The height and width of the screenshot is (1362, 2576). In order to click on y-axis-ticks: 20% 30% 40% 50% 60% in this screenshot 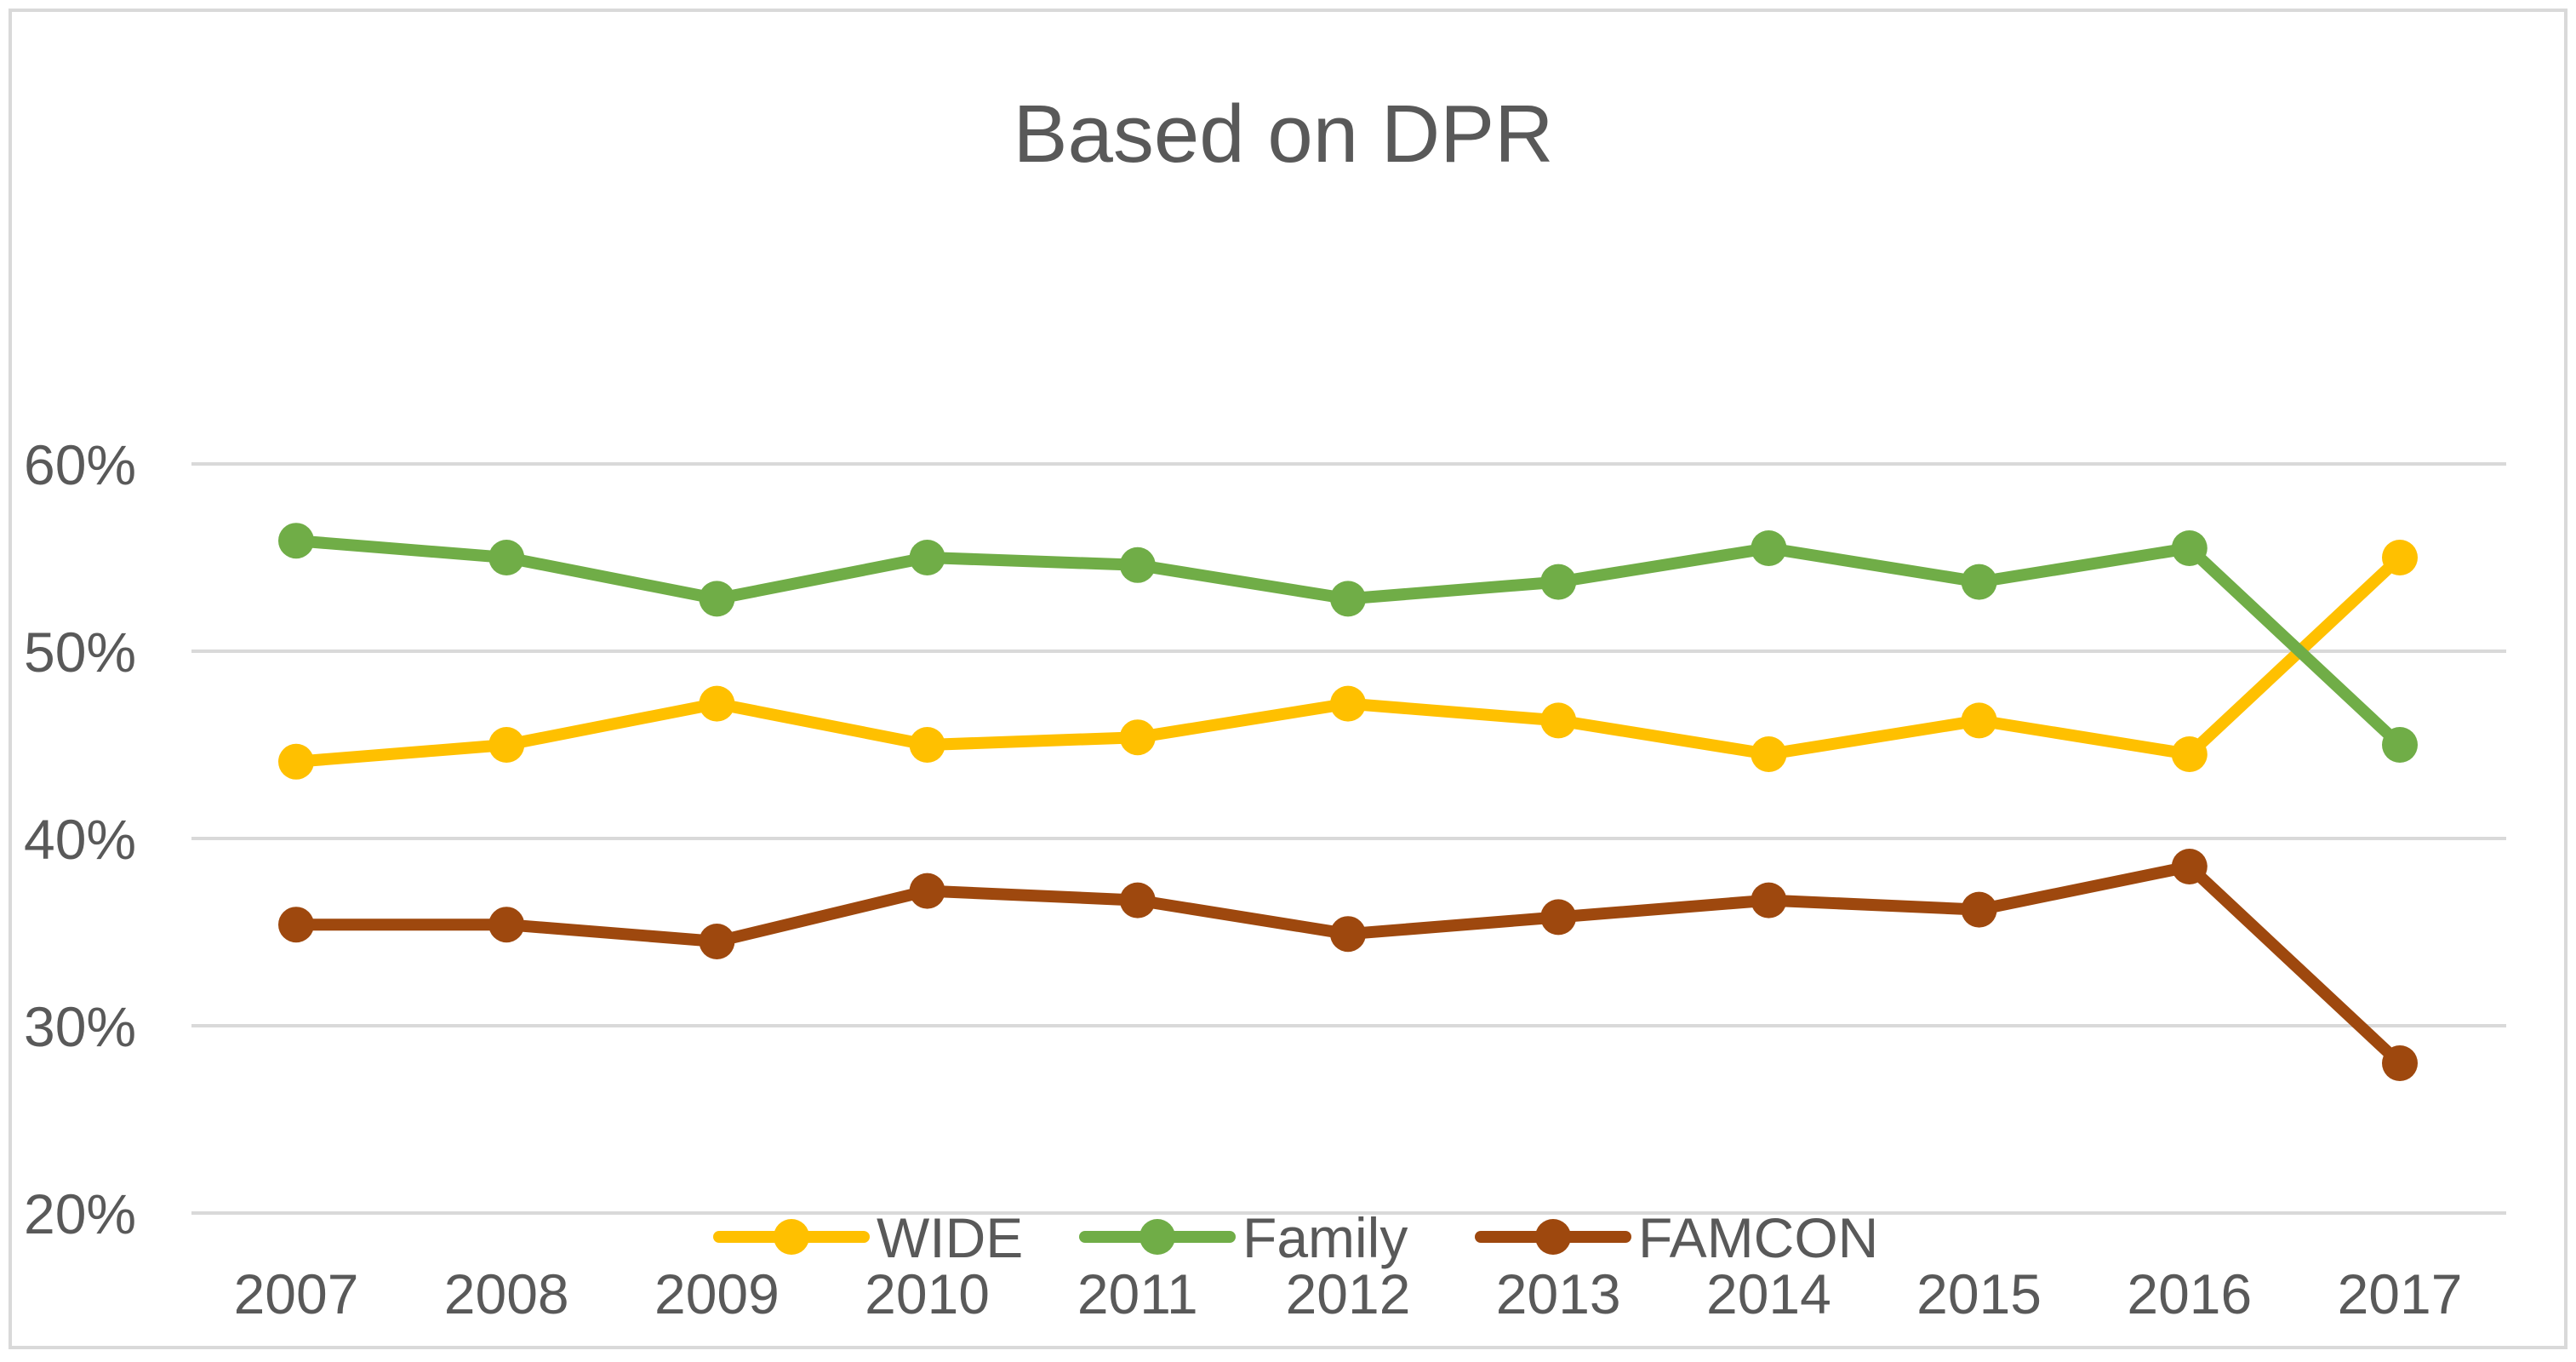, I will do `click(80, 839)`.